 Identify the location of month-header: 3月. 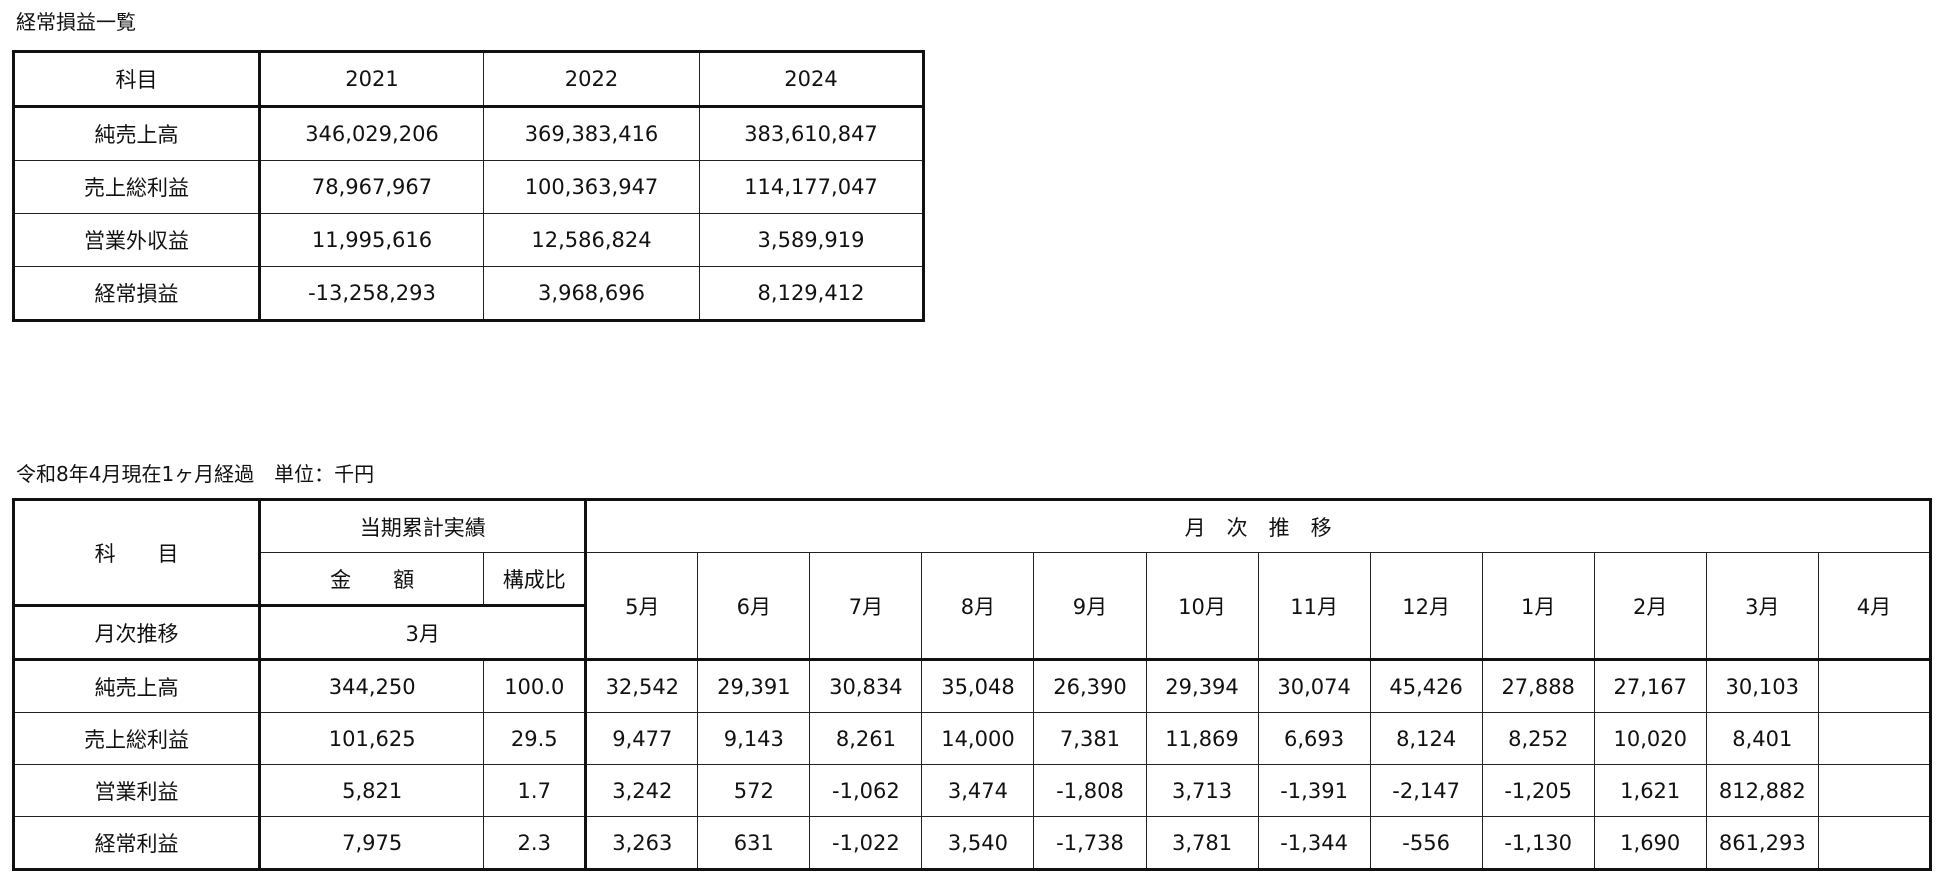
(1762, 606).